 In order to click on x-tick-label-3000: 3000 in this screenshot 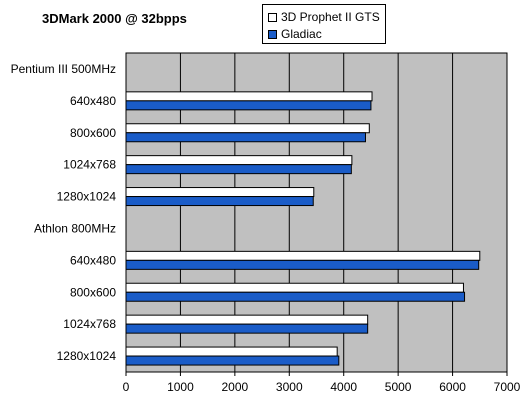, I will do `click(289, 387)`.